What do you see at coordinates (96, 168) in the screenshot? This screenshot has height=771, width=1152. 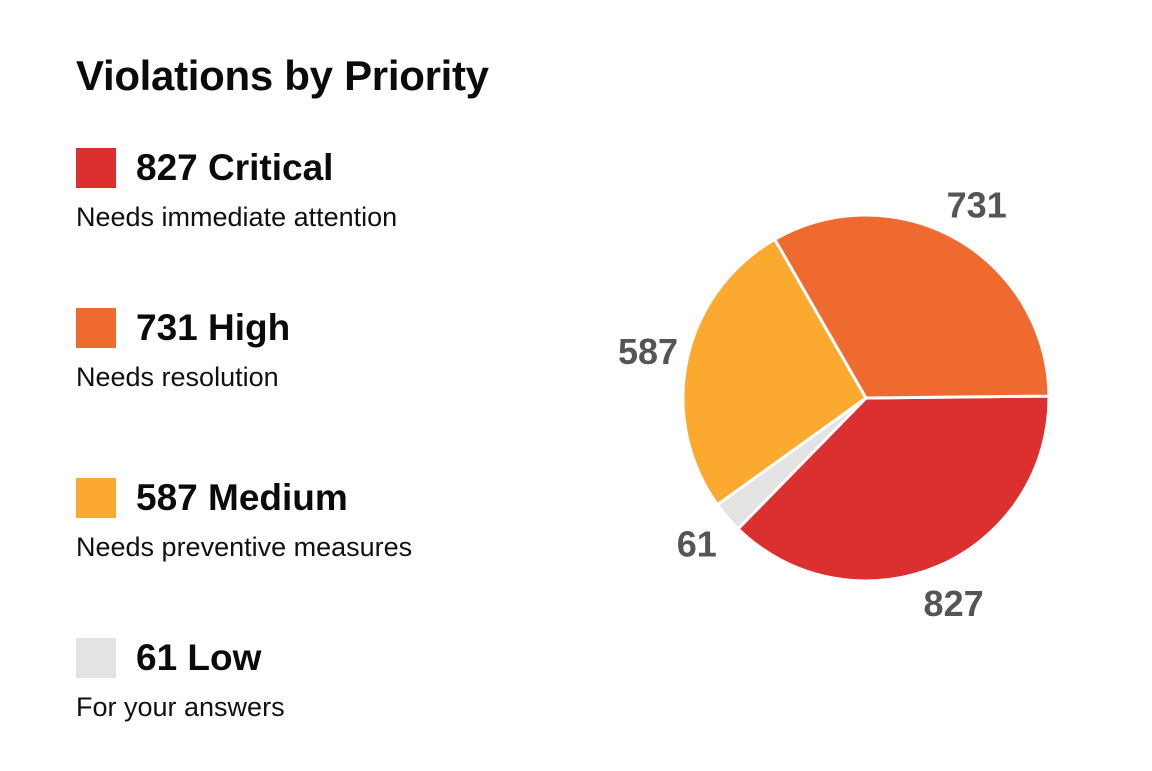 I see `legend-swatch-critical` at bounding box center [96, 168].